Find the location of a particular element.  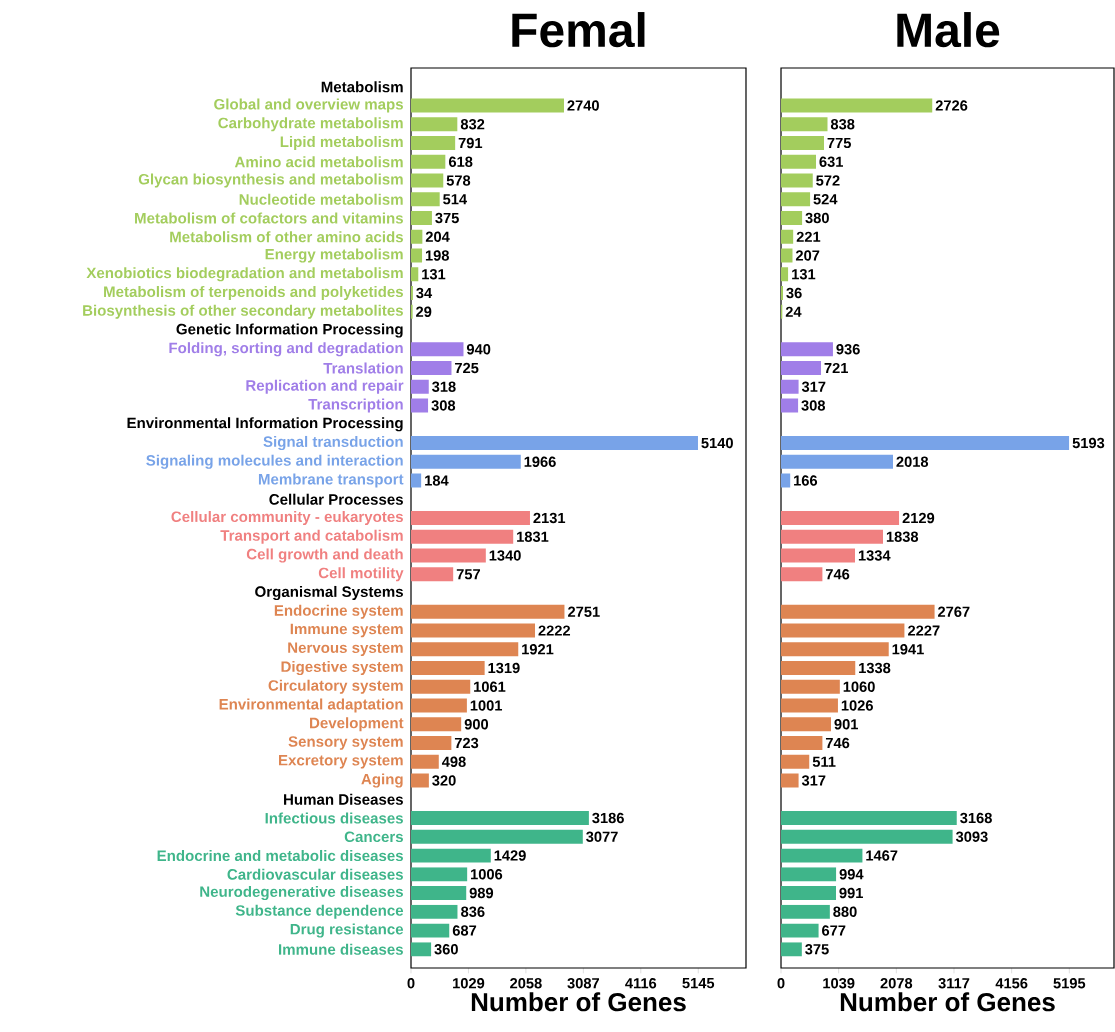

data-label: 2751 is located at coordinates (584, 611).